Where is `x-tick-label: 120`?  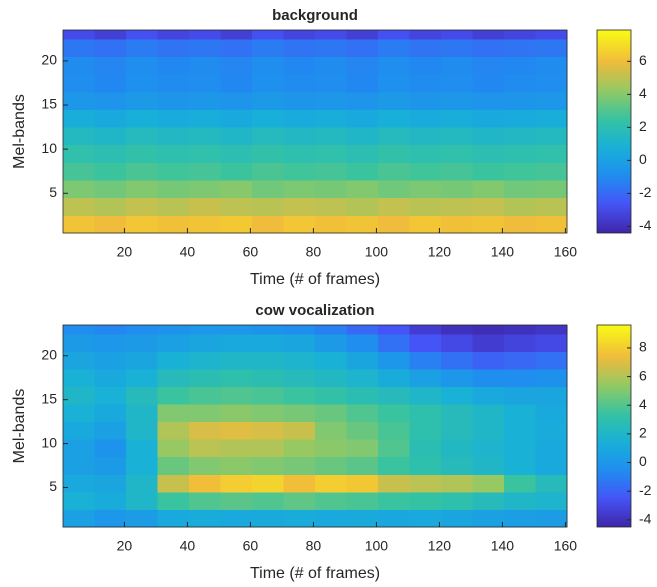 x-tick-label: 120 is located at coordinates (440, 252).